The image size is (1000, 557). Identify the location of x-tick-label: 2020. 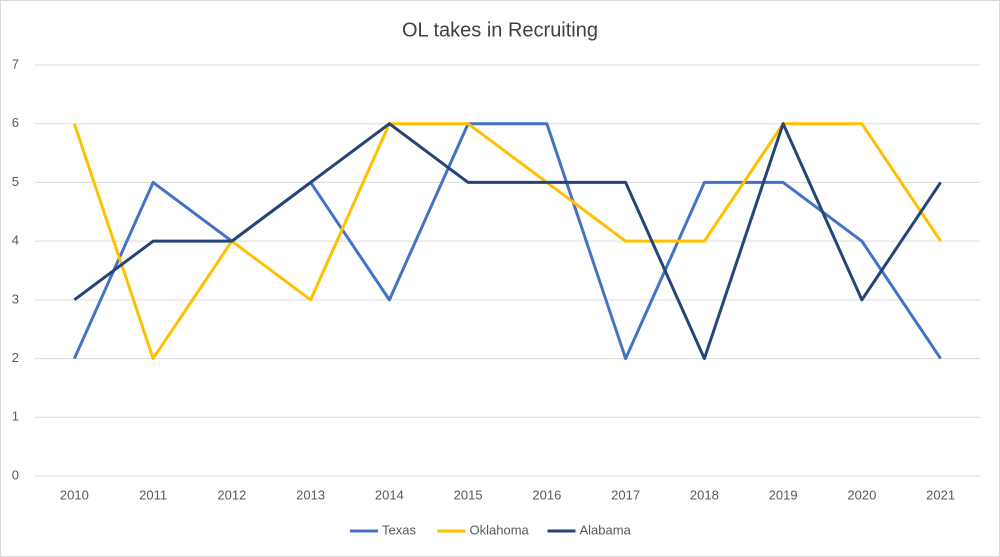
(861, 494).